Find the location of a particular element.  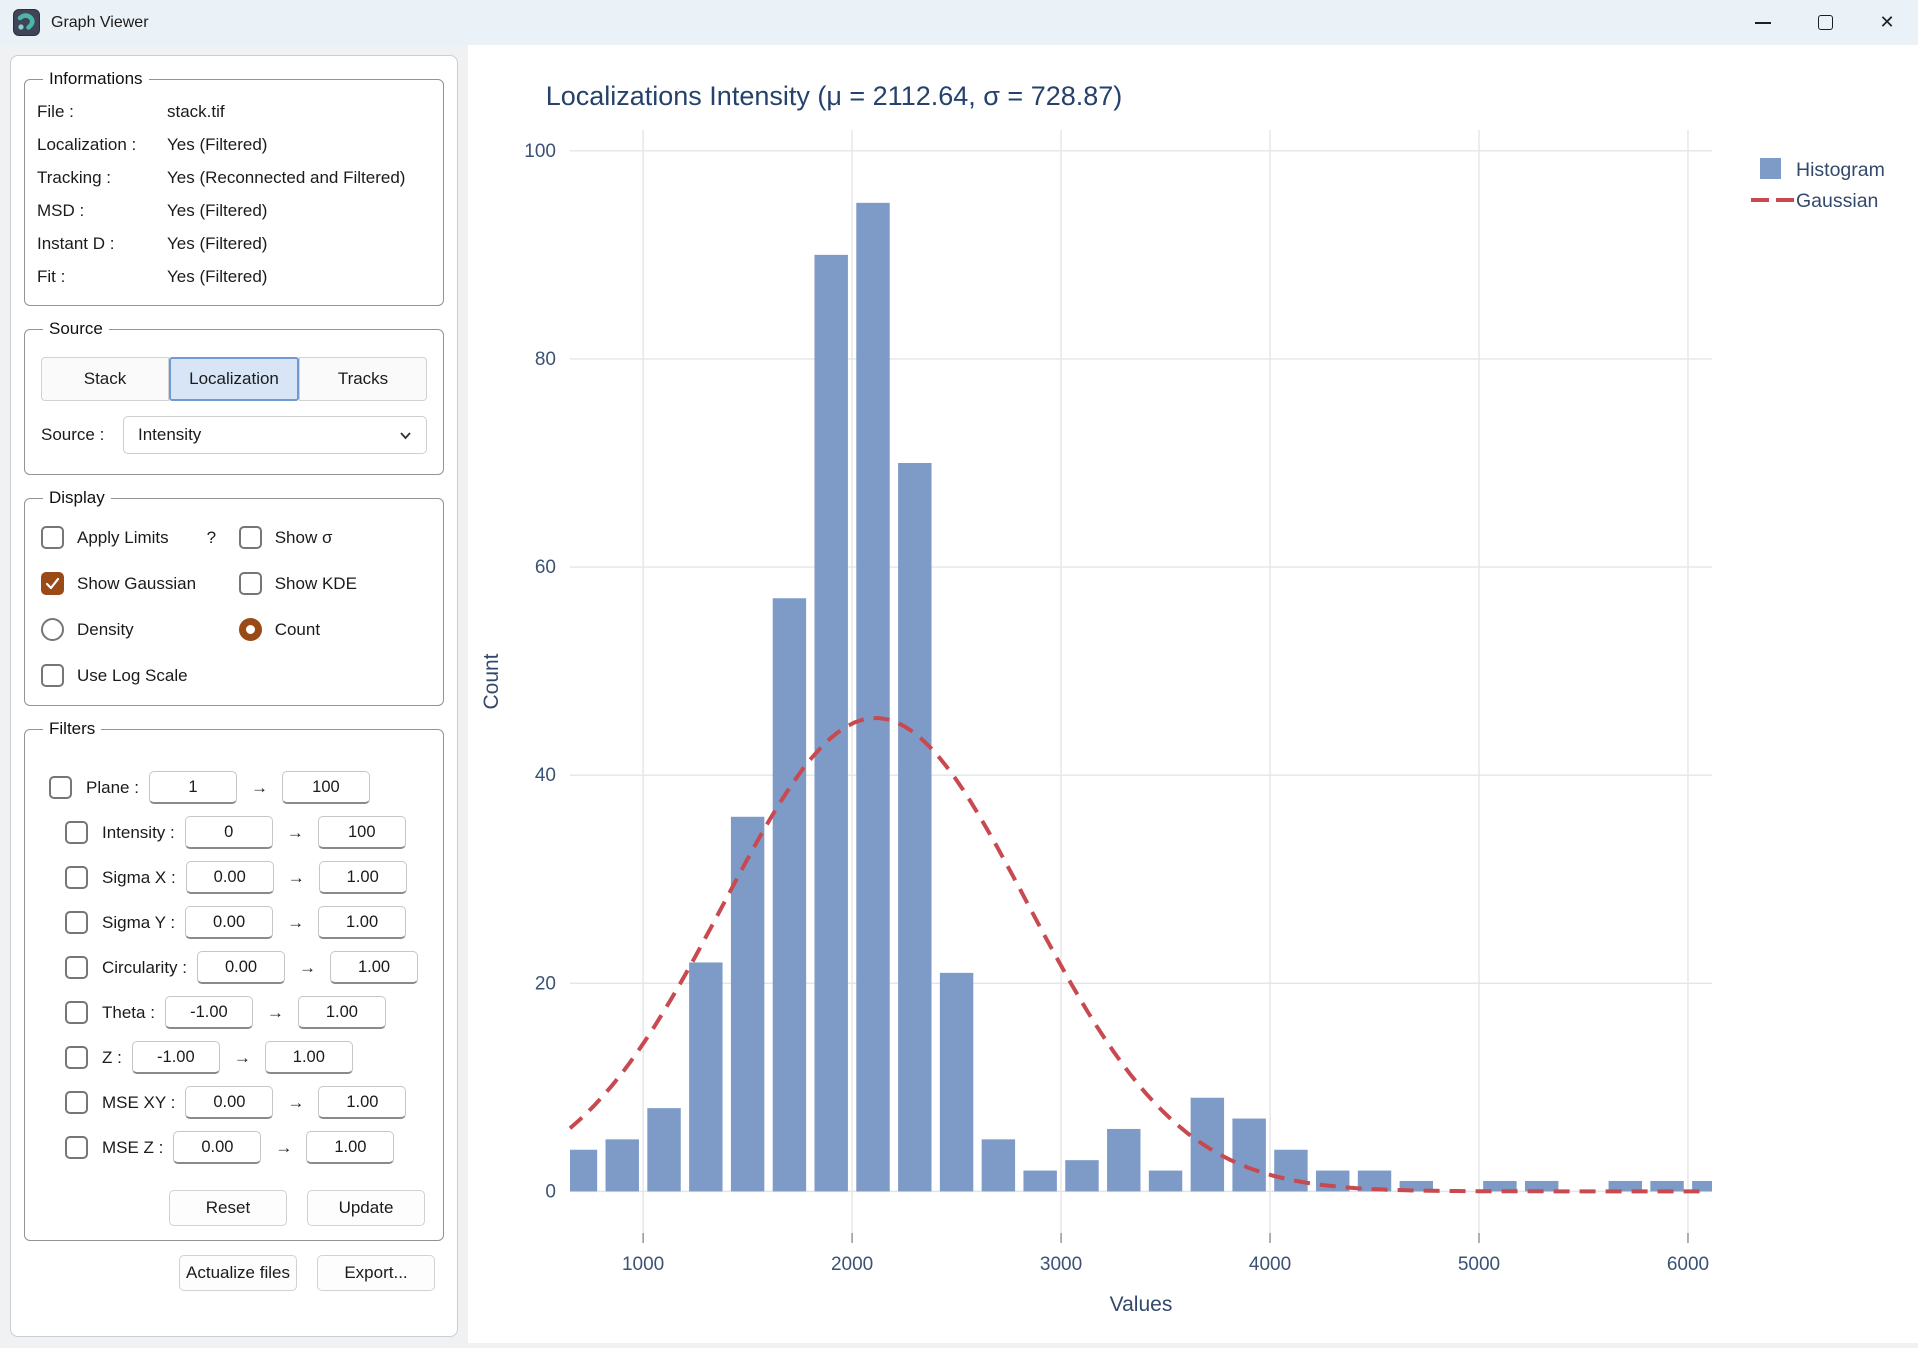

maximize-icon is located at coordinates (1825, 22).